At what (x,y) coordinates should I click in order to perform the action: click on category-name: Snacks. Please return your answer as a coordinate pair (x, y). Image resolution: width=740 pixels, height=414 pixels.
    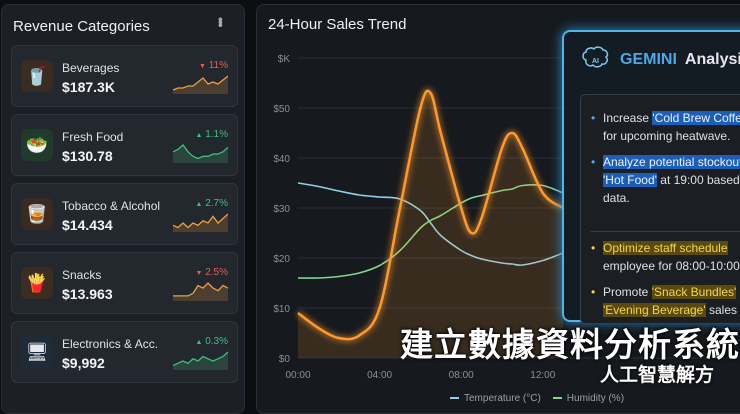
    Looking at the image, I should click on (82, 275).